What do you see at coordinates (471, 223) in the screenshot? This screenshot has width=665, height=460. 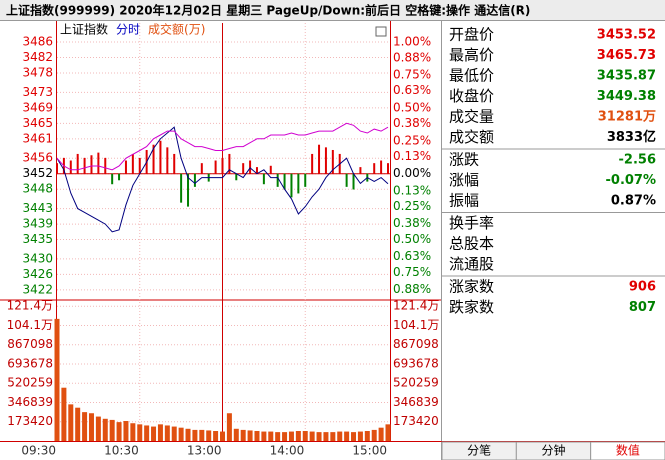 I see `quote-label: 换手率` at bounding box center [471, 223].